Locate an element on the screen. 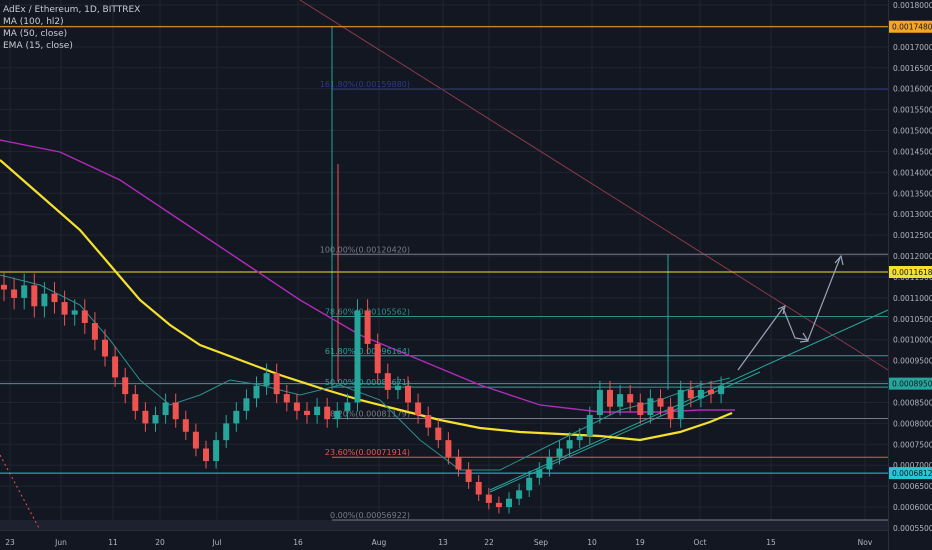 The width and height of the screenshot is (932, 550). ma50-legend: MA (50, close) is located at coordinates (35, 34).